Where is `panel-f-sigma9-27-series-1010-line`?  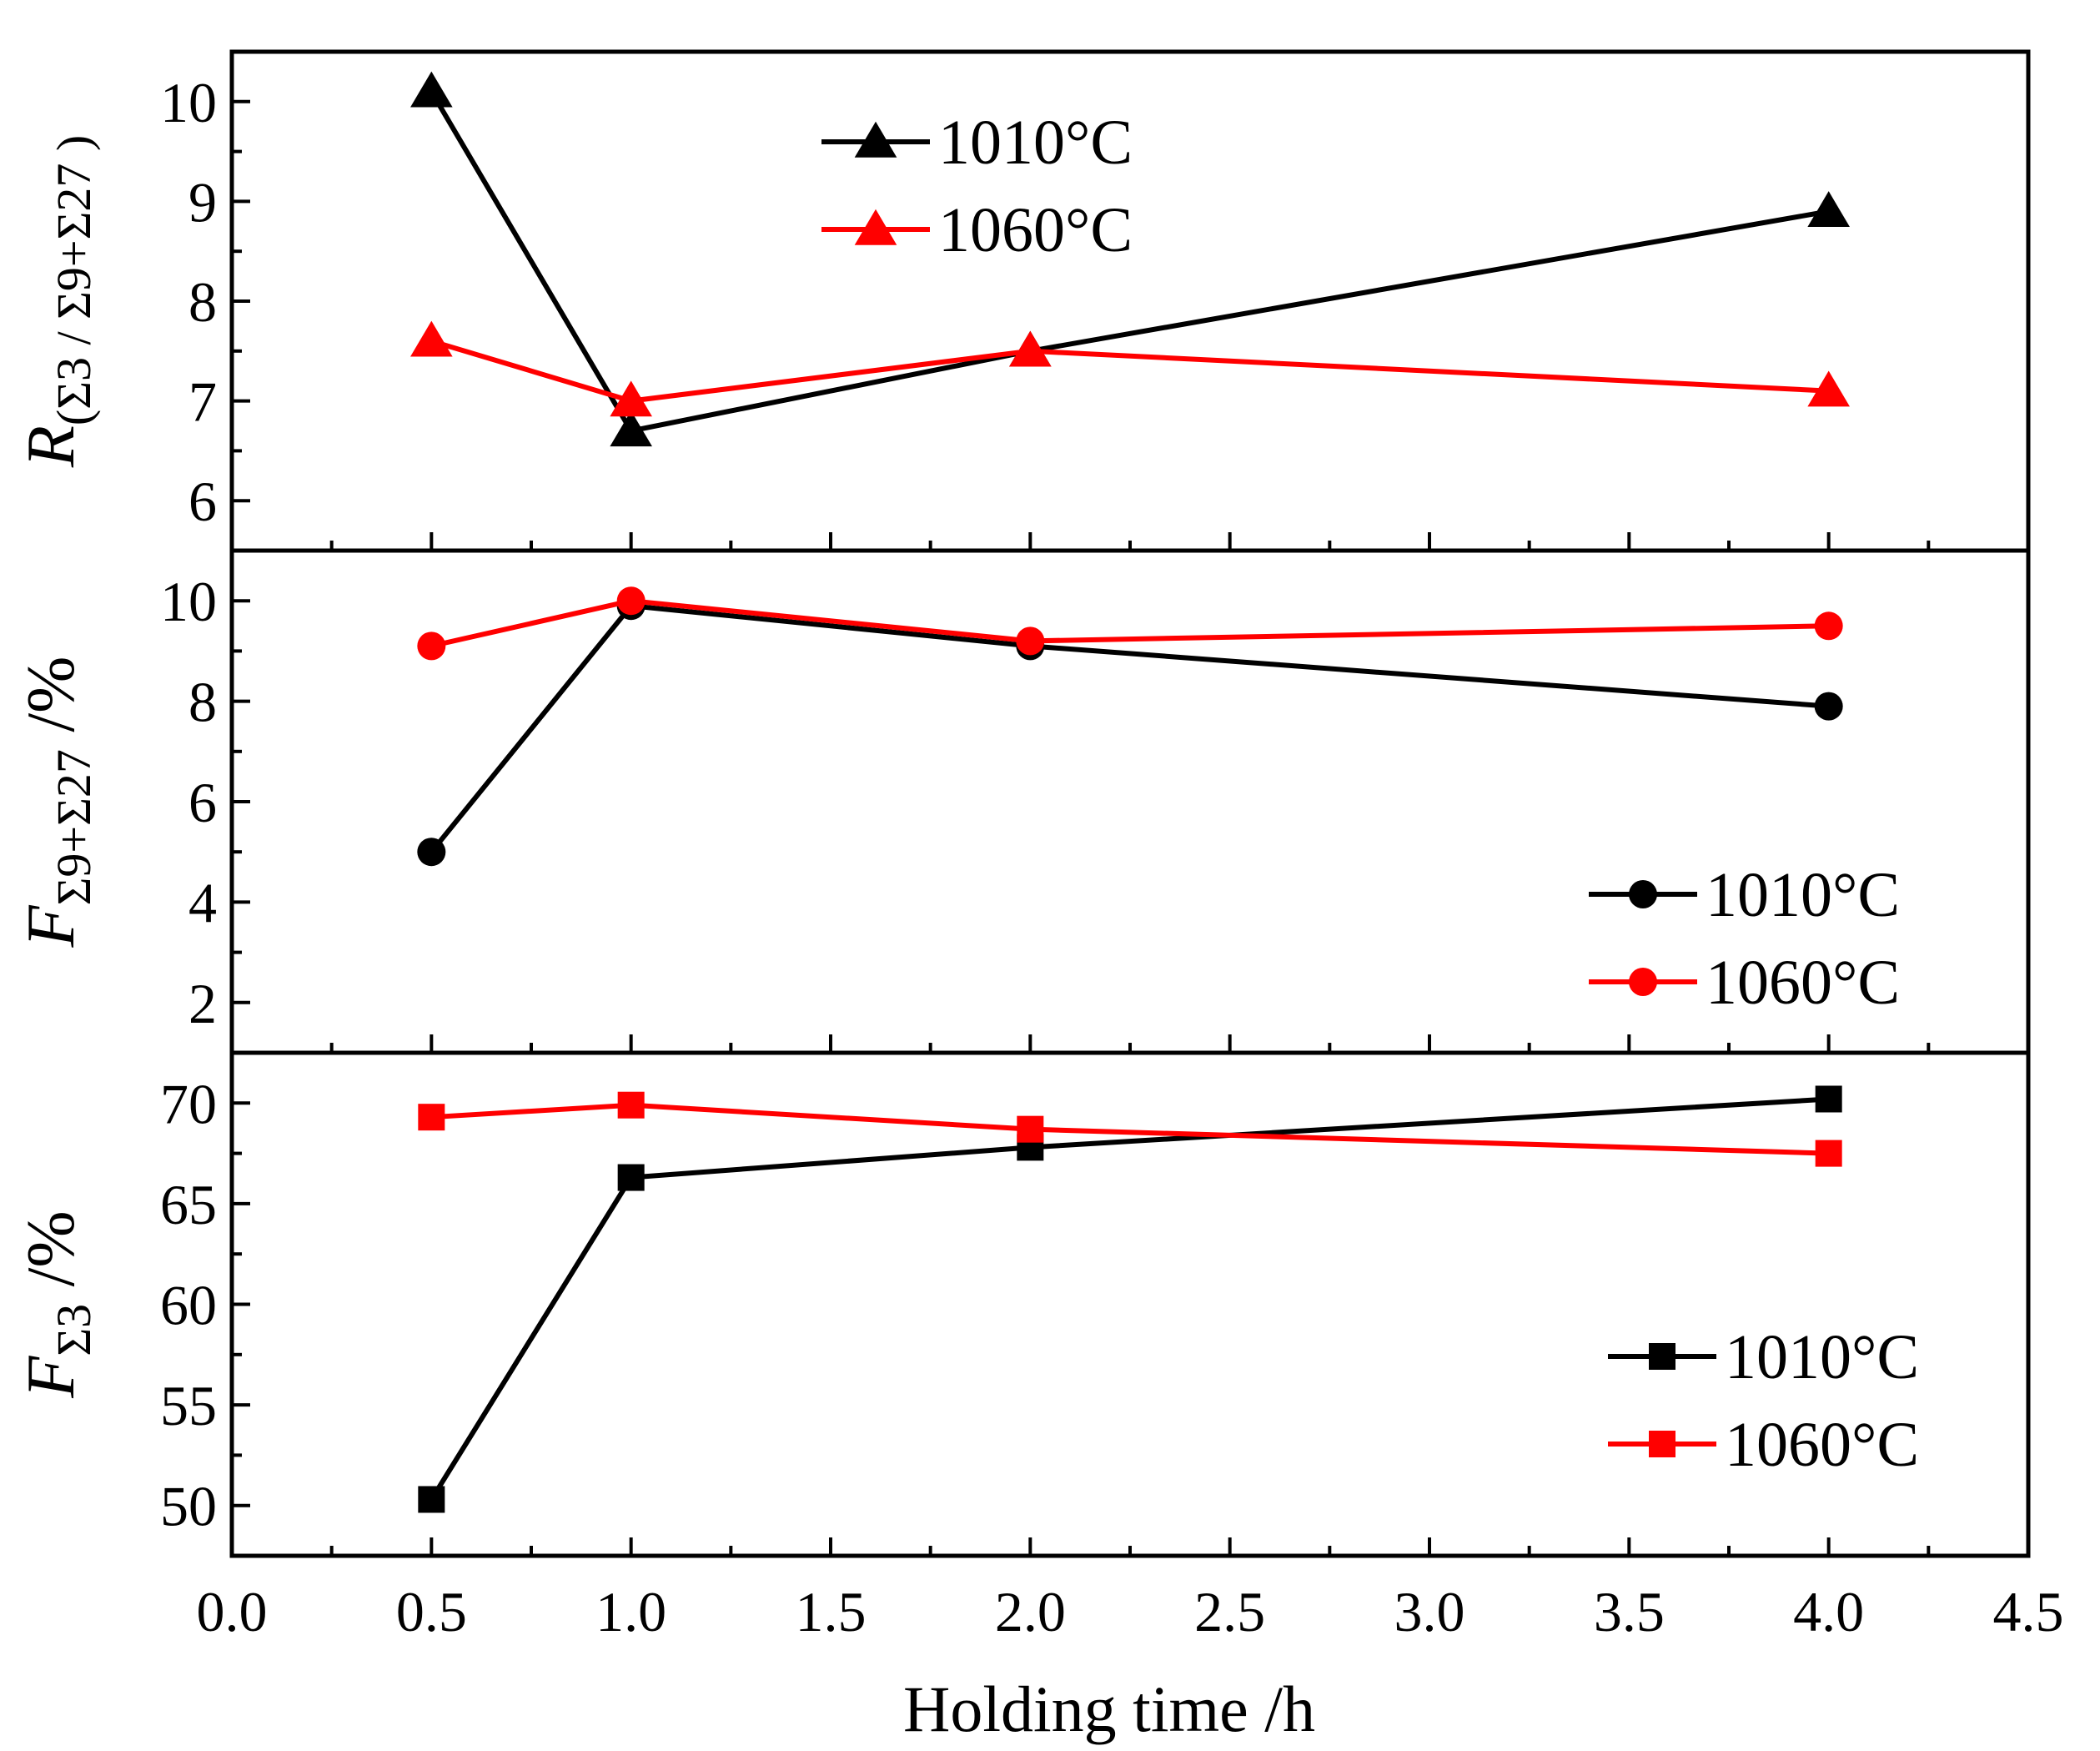 panel-f-sigma9-27-series-1010-line is located at coordinates (1130, 728).